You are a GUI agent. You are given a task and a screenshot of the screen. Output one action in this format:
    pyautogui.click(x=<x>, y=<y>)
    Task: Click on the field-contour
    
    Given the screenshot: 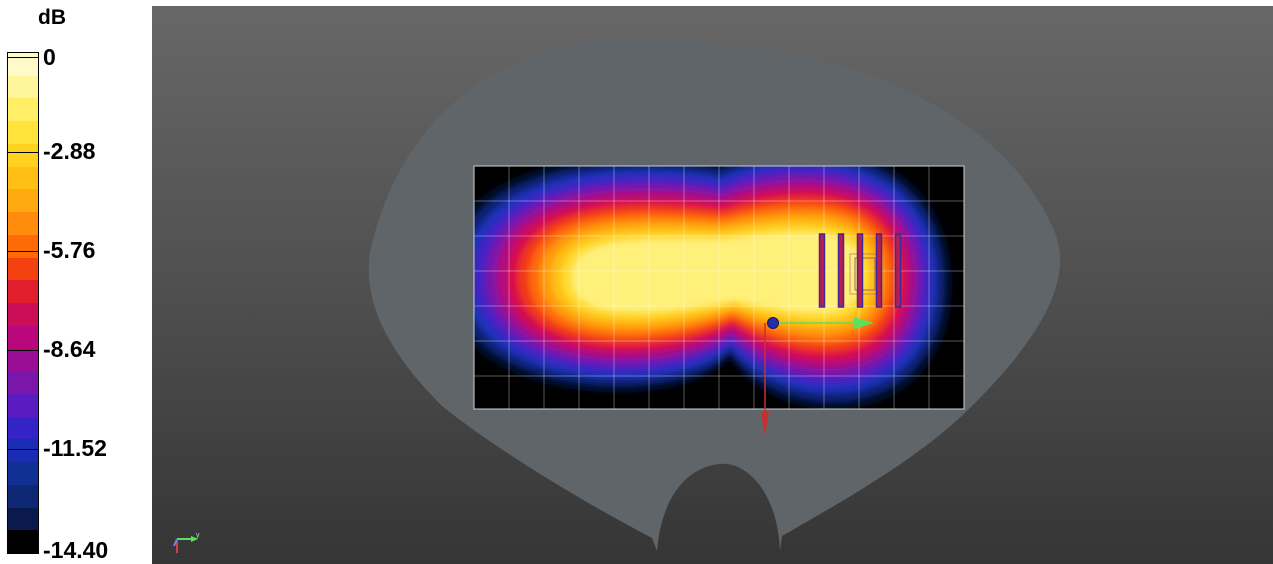 What is the action you would take?
    pyautogui.click(x=717, y=273)
    